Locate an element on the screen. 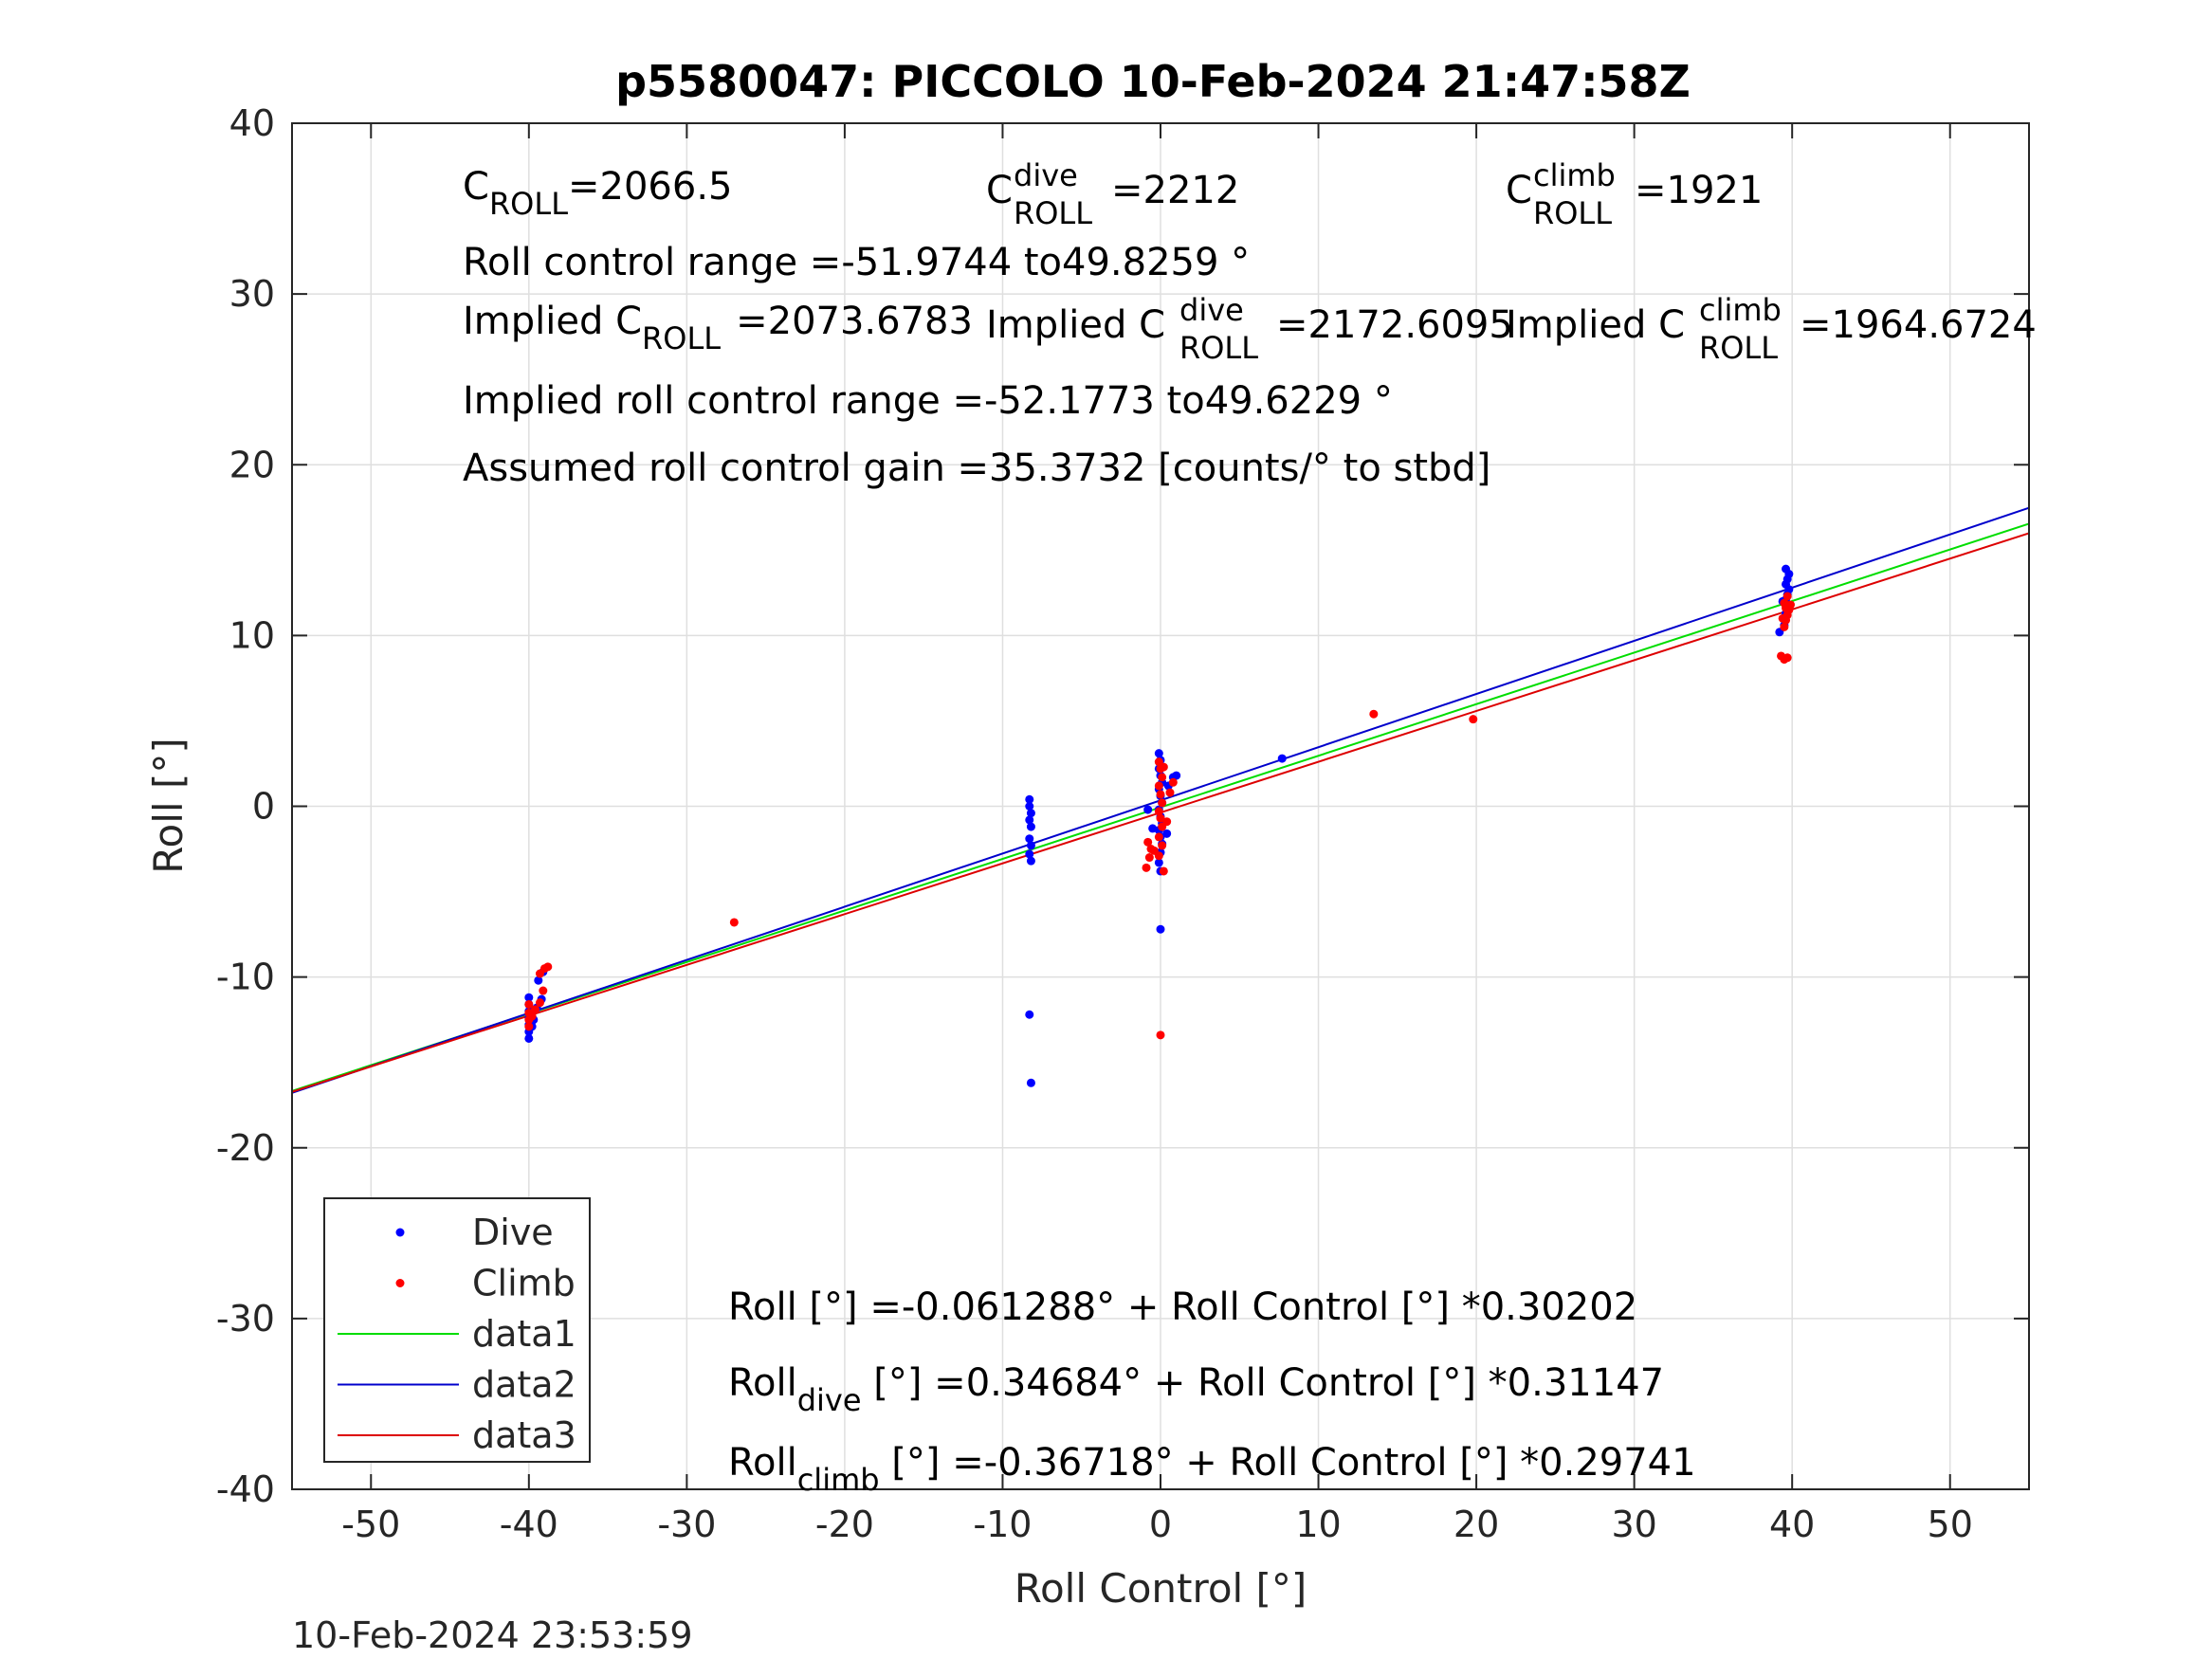 The width and height of the screenshot is (2212, 1659). legend: Dive Climb data1 data2 data3 is located at coordinates (457, 1330).